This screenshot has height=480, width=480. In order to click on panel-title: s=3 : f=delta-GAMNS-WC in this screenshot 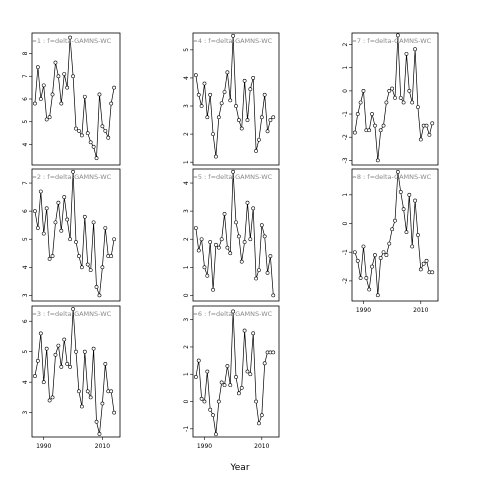, I will do `click(70, 314)`.